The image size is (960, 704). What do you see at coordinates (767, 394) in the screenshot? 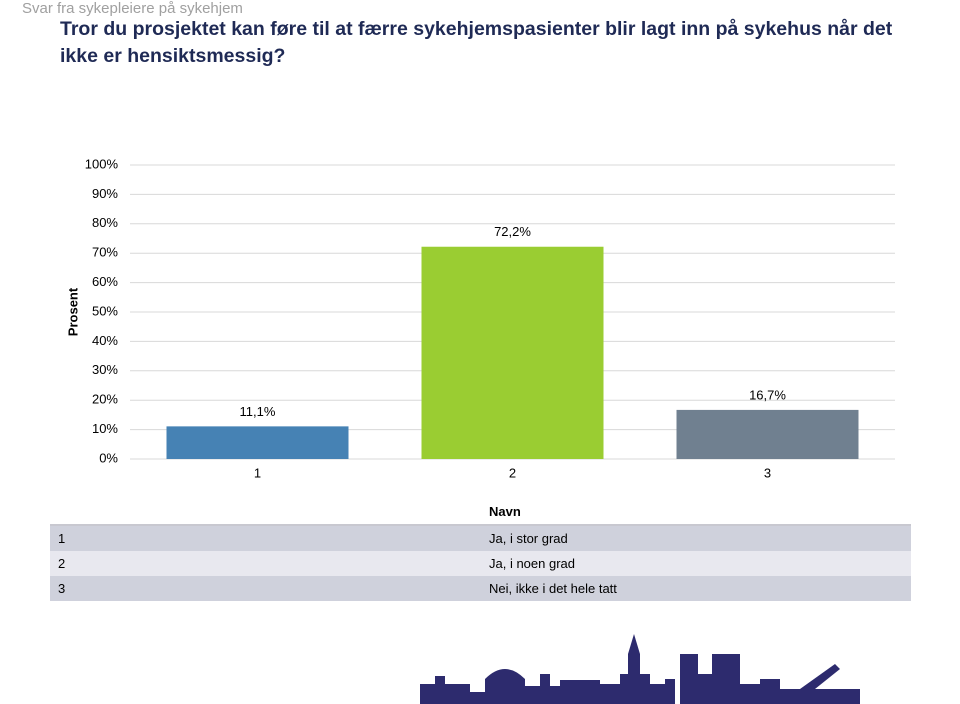
I see `data-label: 16,7%` at bounding box center [767, 394].